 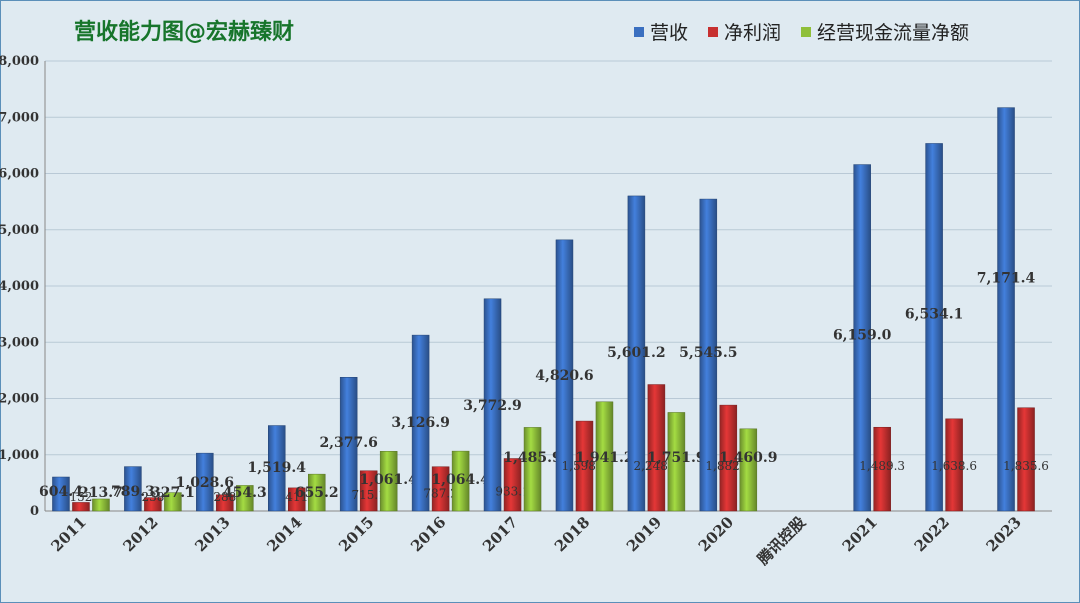 I want to click on x-tick-label: 2015, so click(x=356, y=534).